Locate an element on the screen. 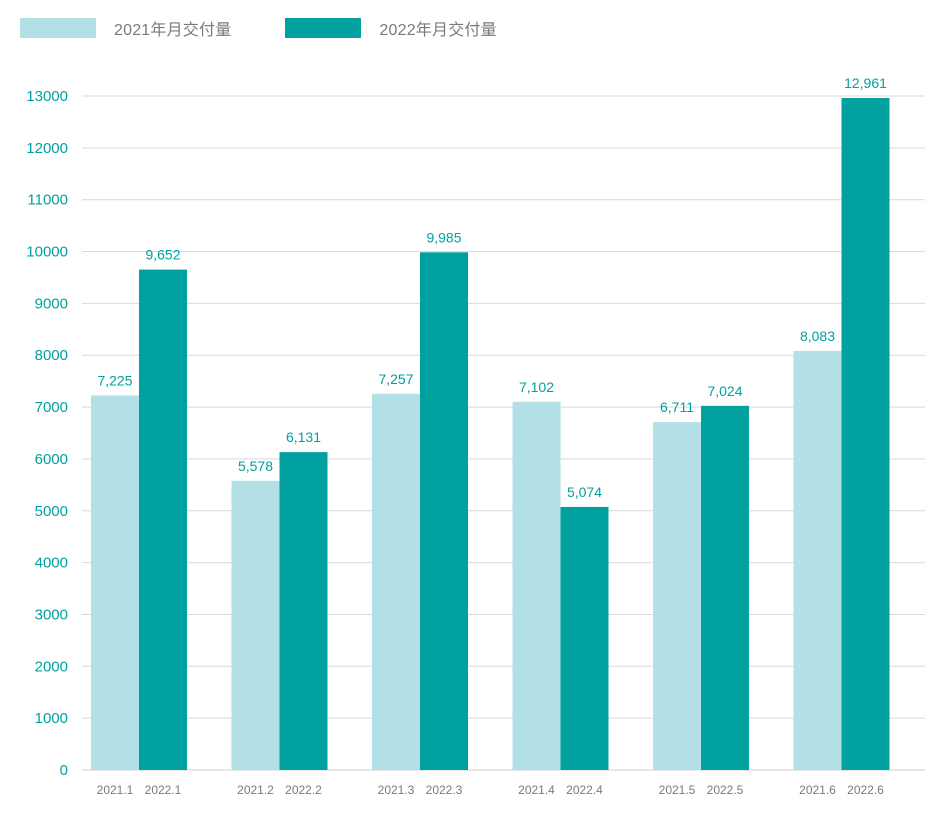 The image size is (940, 814). legend-item-2021: 2021年月交付量 is located at coordinates (125, 28).